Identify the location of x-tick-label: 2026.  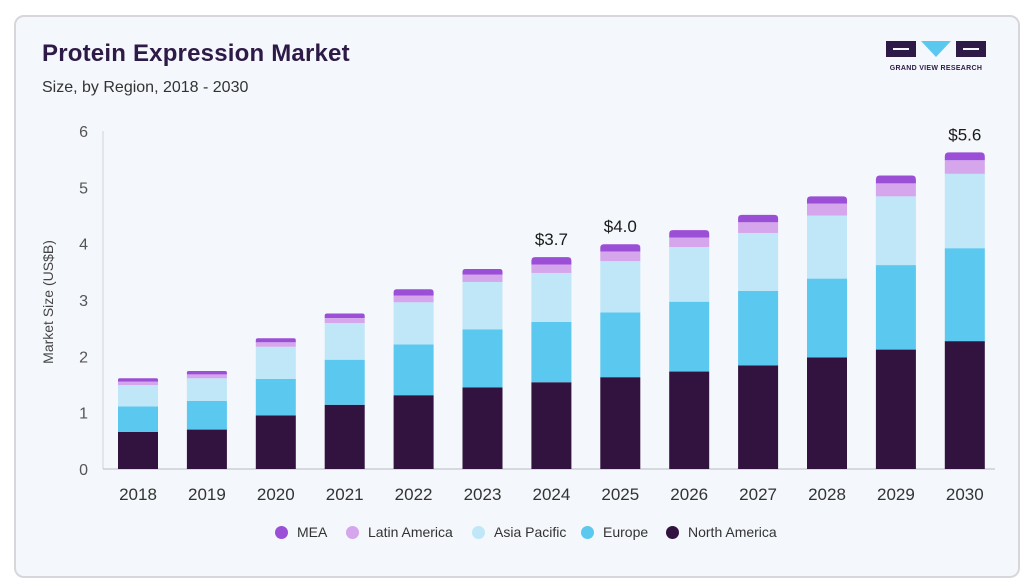
(689, 494).